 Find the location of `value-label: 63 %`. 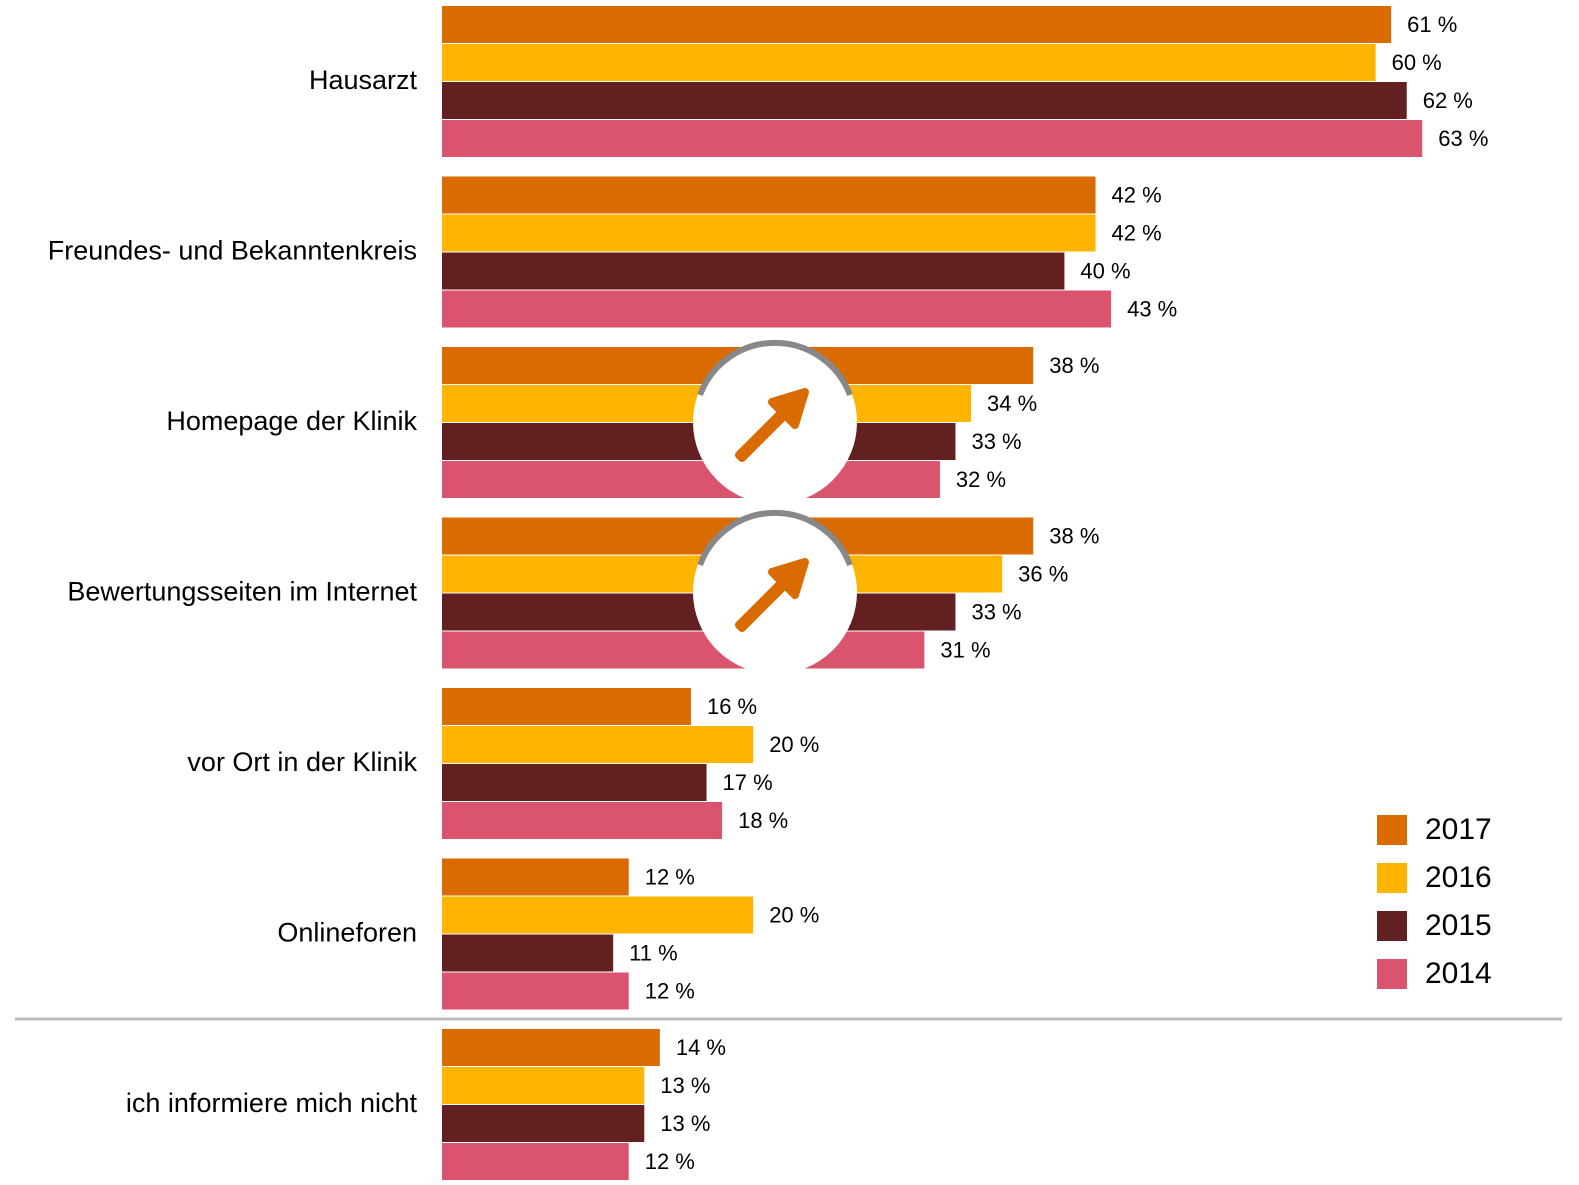

value-label: 63 % is located at coordinates (1463, 138).